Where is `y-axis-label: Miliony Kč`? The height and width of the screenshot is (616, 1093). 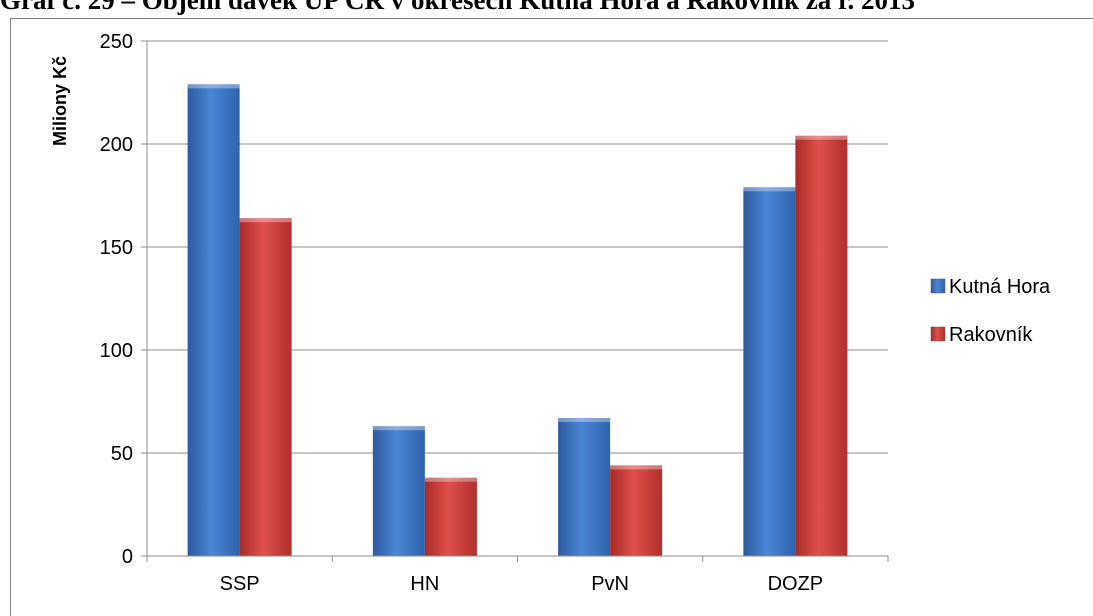
y-axis-label: Miliony Kč is located at coordinates (60, 101).